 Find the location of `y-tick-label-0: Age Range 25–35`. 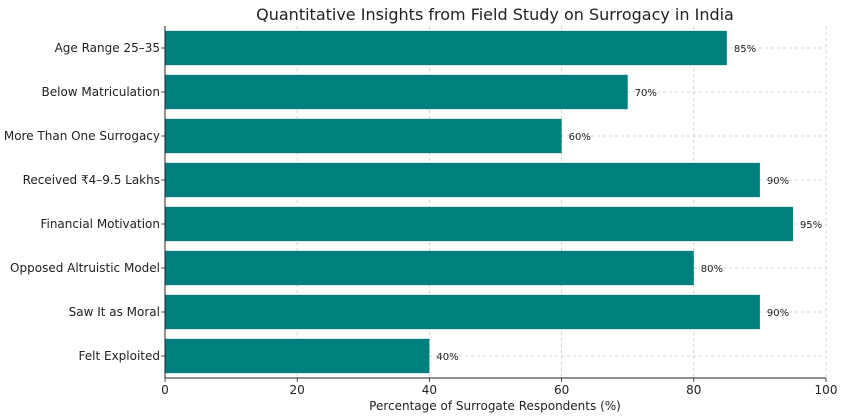

y-tick-label-0: Age Range 25–35 is located at coordinates (107, 48).